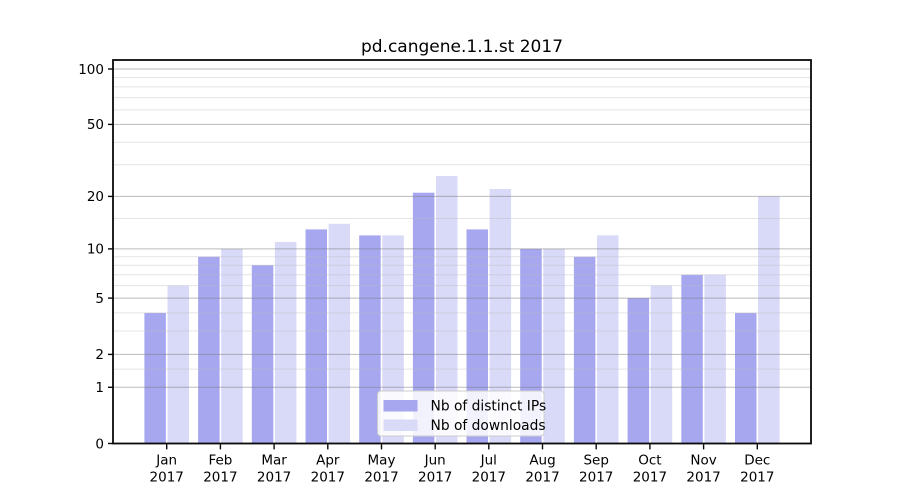 Image resolution: width=900 pixels, height=500 pixels. I want to click on x-tick-label-month: Sep, so click(595, 461).